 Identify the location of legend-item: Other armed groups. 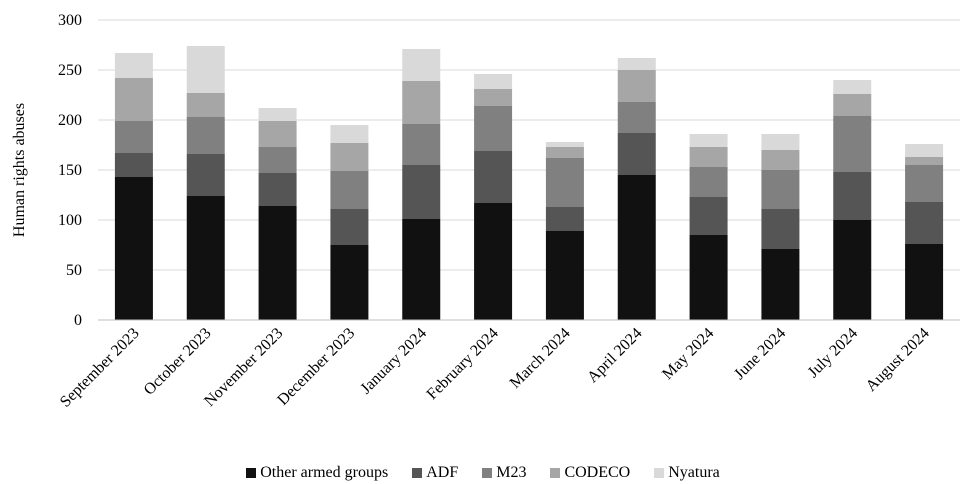
(317, 473).